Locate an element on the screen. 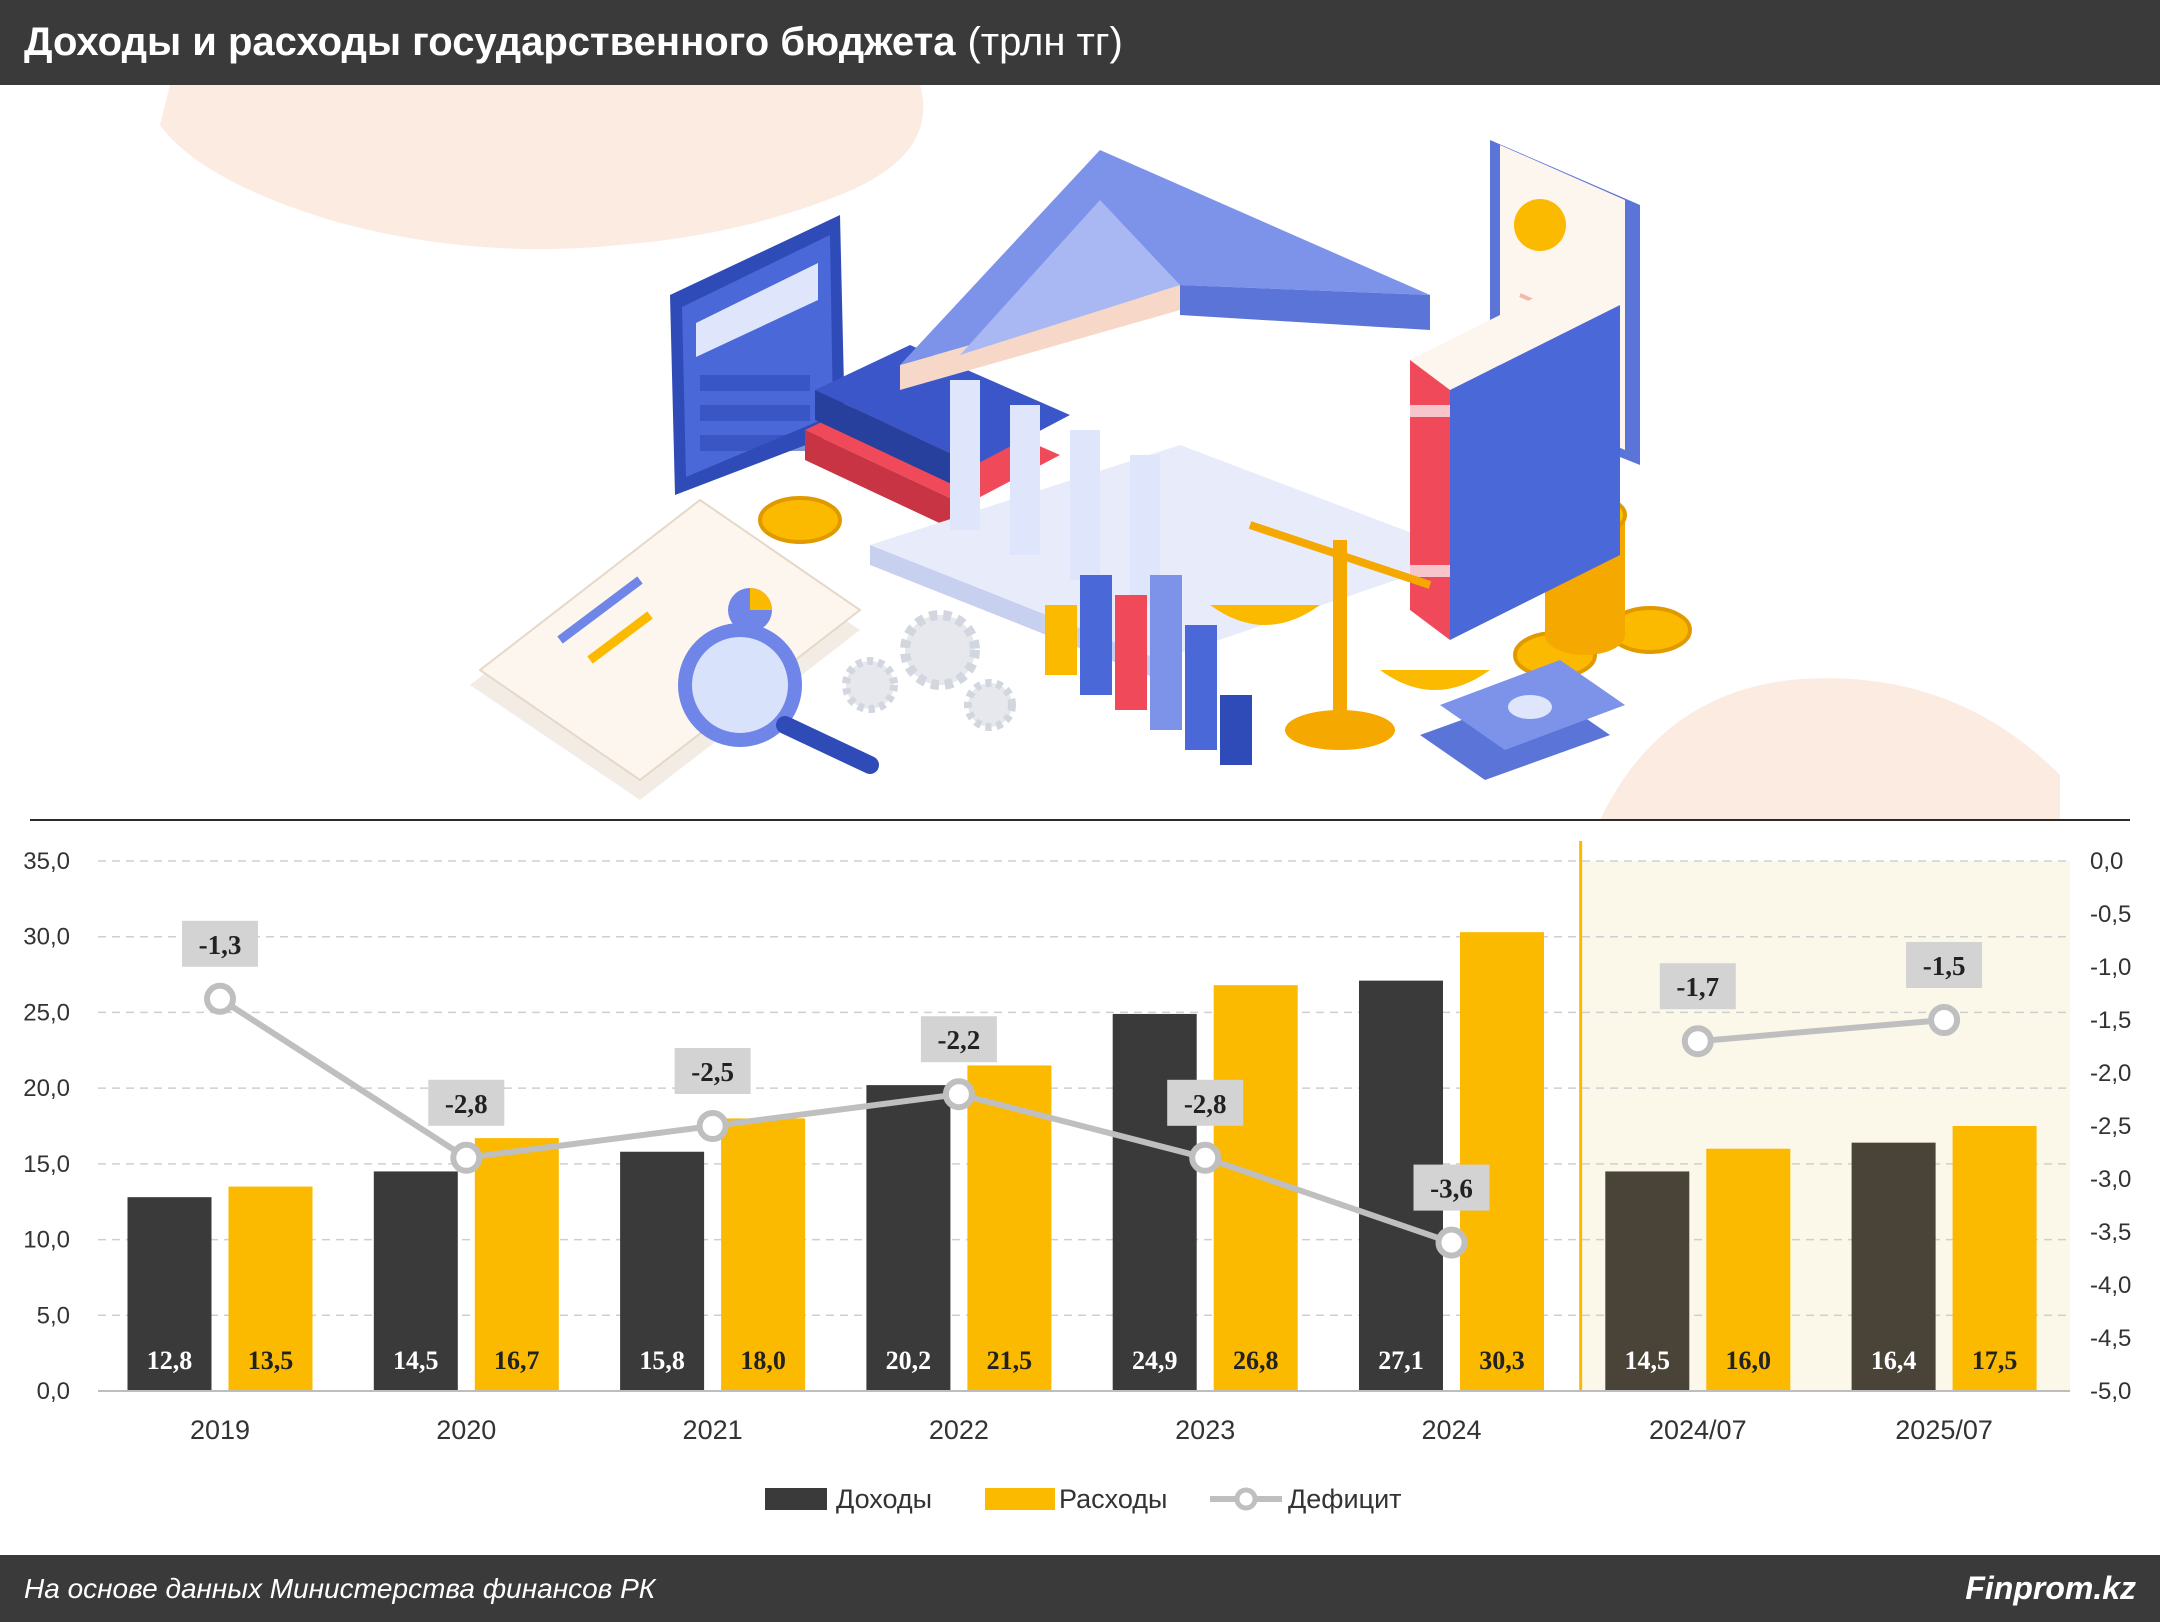 Image resolution: width=2160 pixels, height=1622 pixels. magnifier-icon is located at coordinates (778, 698).